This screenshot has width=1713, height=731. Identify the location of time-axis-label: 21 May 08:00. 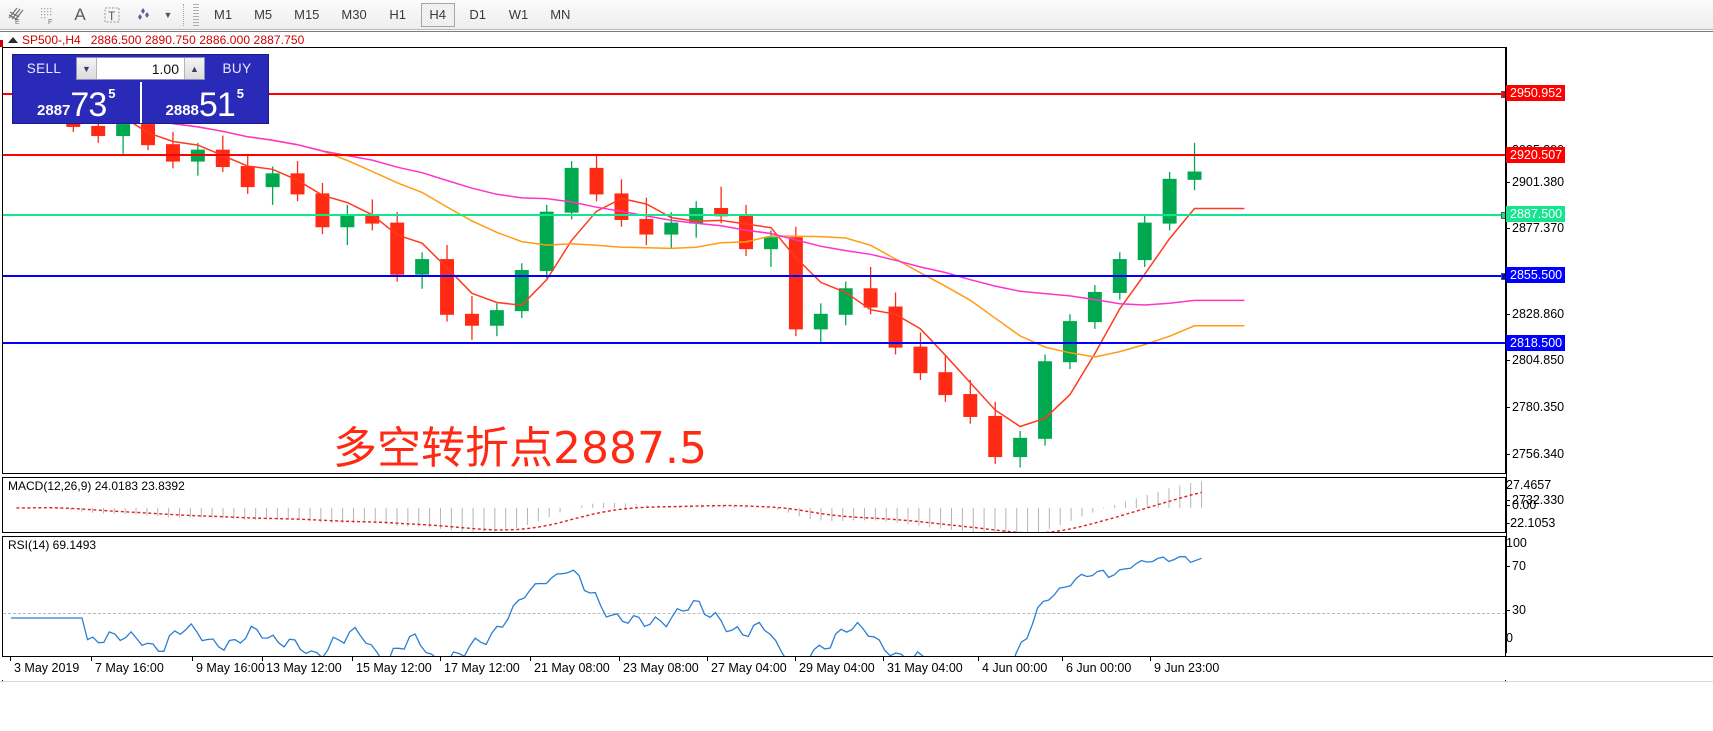
(572, 668).